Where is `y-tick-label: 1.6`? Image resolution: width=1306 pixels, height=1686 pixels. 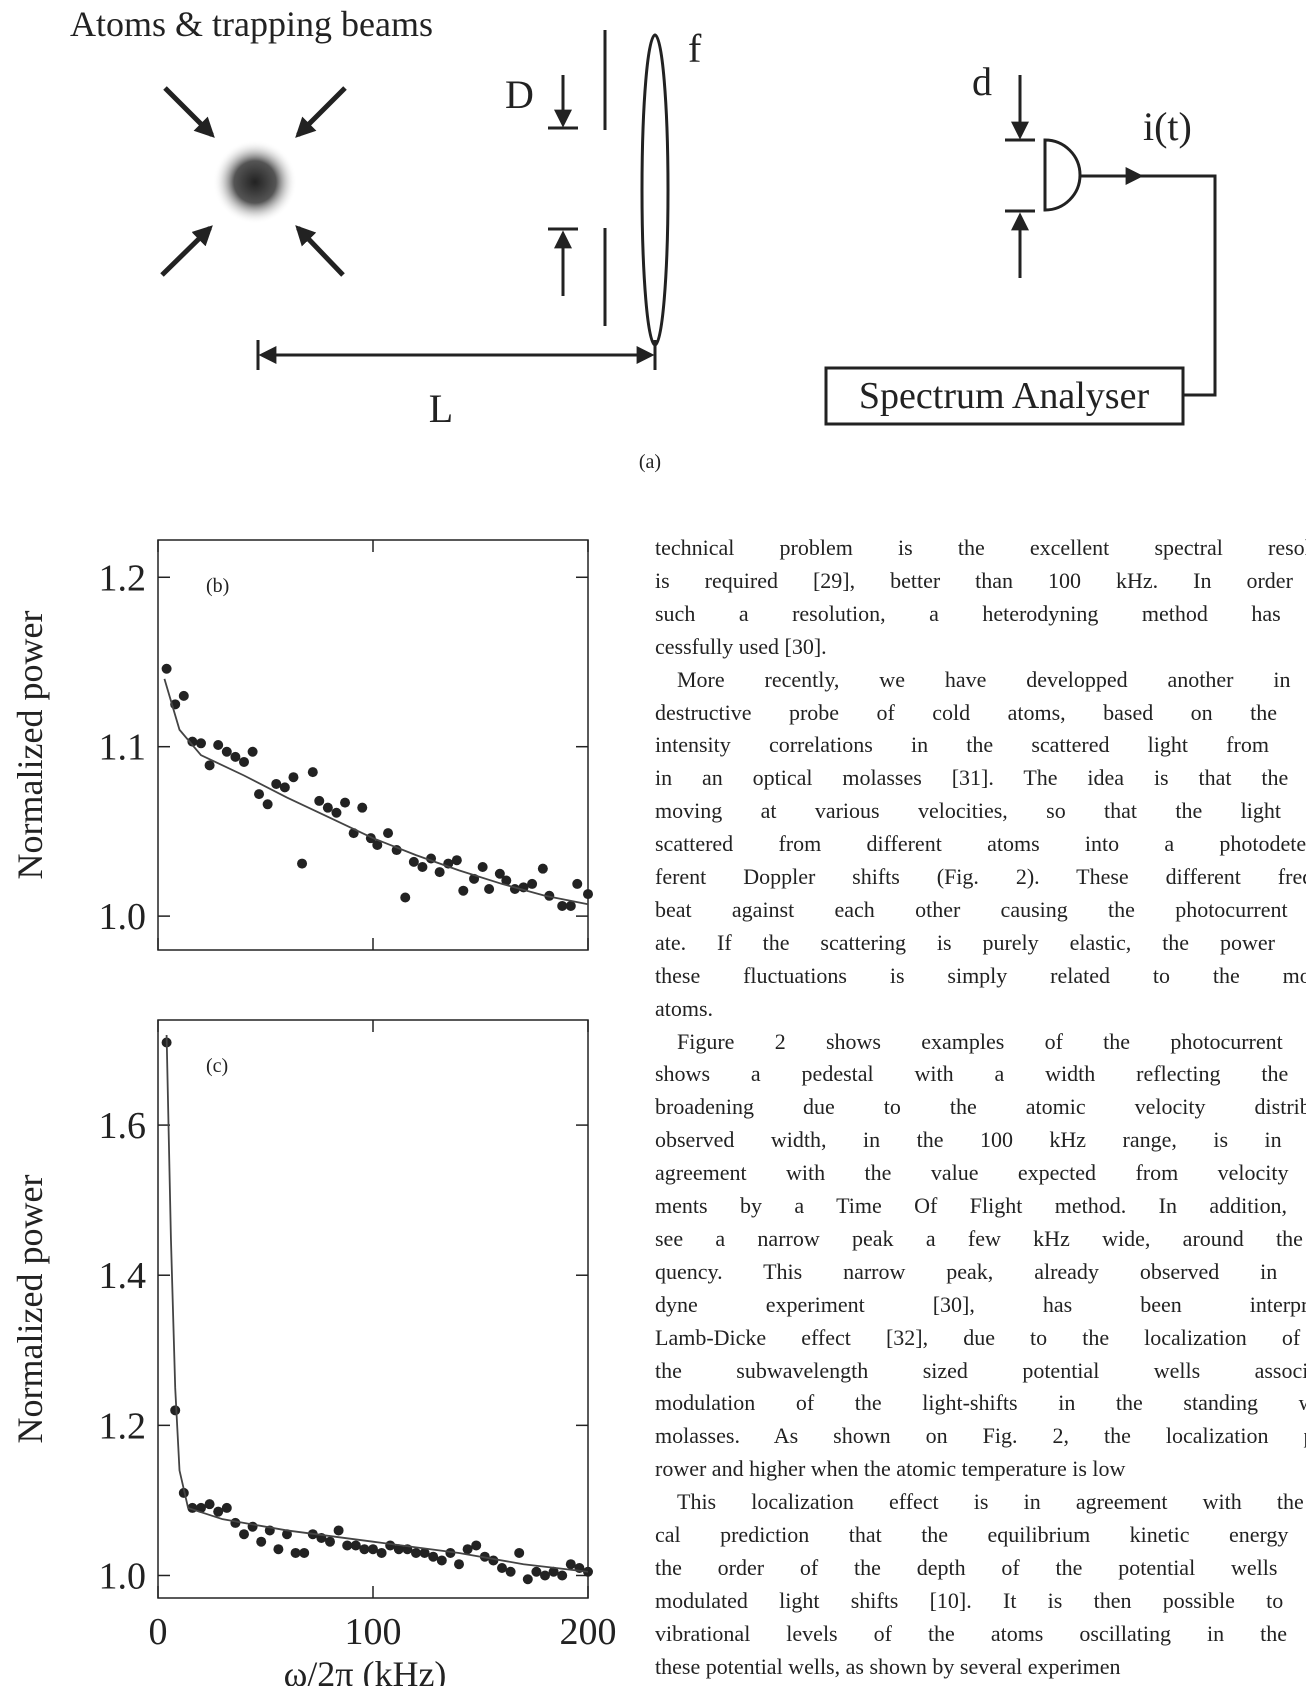
y-tick-label: 1.6 is located at coordinates (123, 1126).